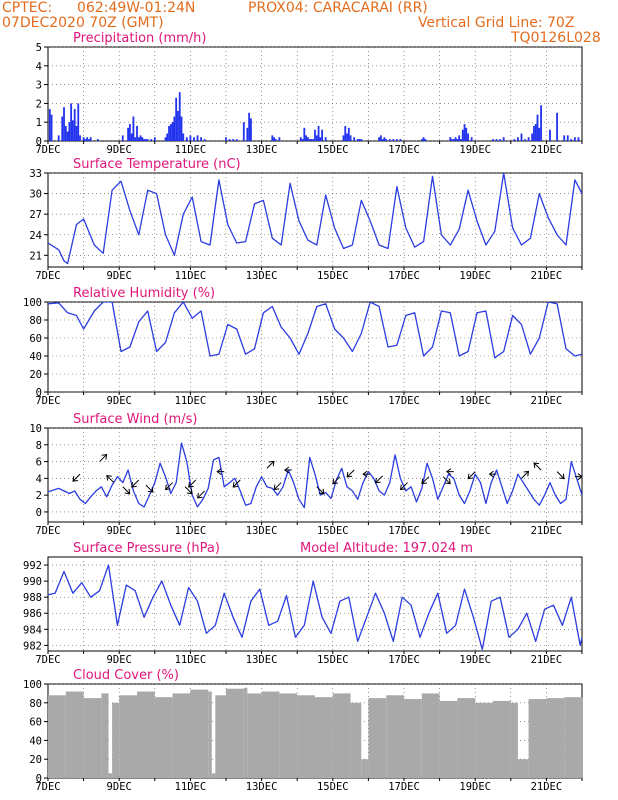 This screenshot has height=800, width=618. I want to click on panel-3-xtick-label: 13DEC, so click(262, 401).